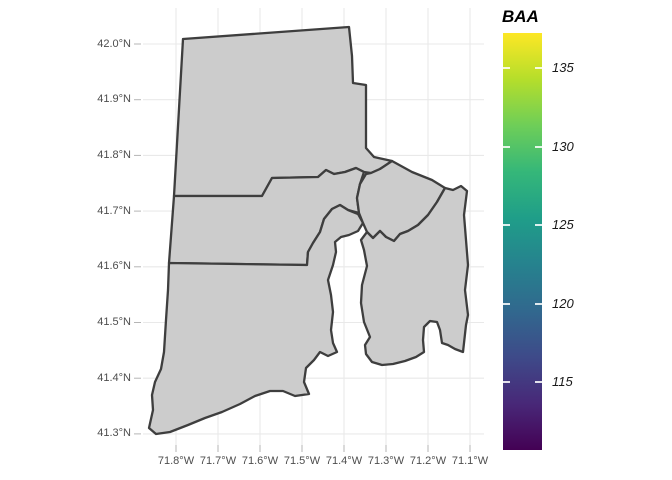  Describe the element at coordinates (114, 322) in the screenshot. I see `y-tick-label: 41.5°N` at that location.